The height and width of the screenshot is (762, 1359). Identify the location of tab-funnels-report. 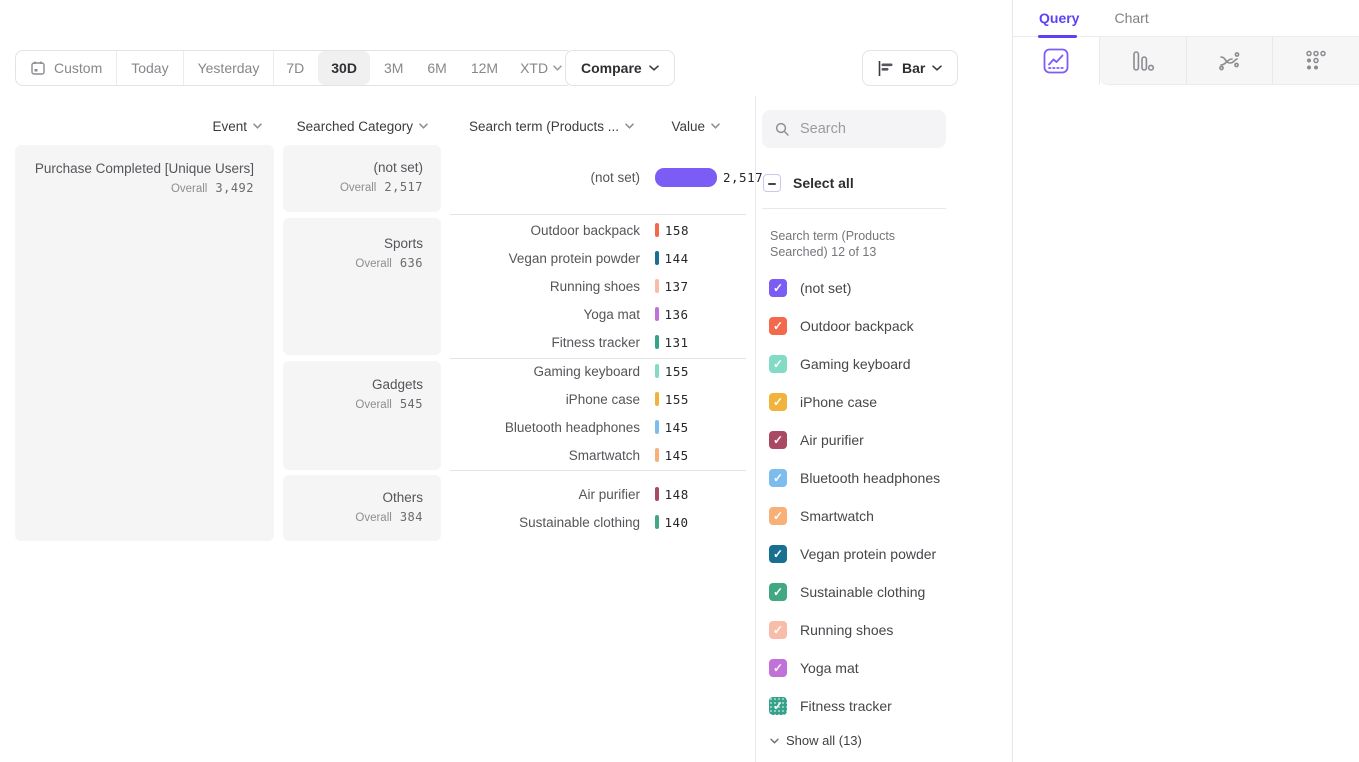
(1143, 61).